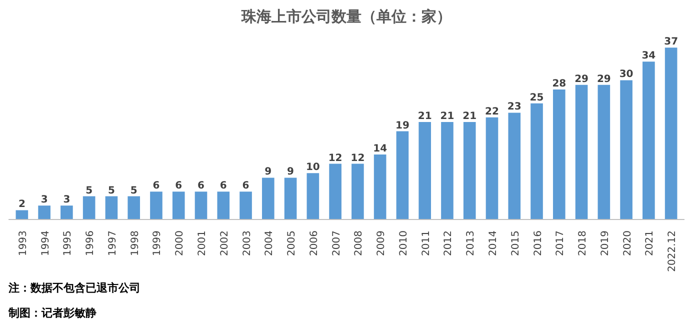 This screenshot has height=324, width=700. Describe the element at coordinates (74, 288) in the screenshot. I see `text: 注：数据不包含已退市公司` at that location.